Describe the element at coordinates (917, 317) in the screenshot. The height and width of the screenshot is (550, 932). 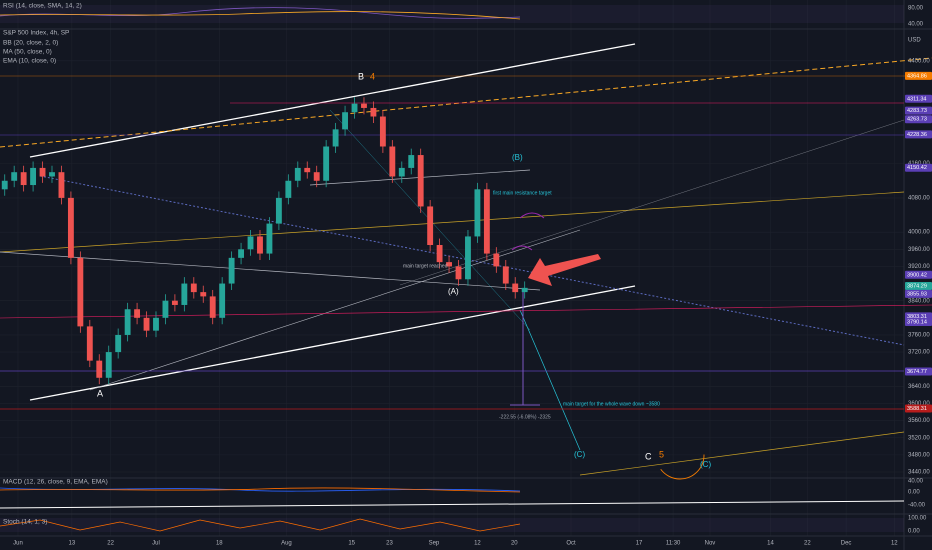
I see `price-tag-label: 3803.31` at that location.